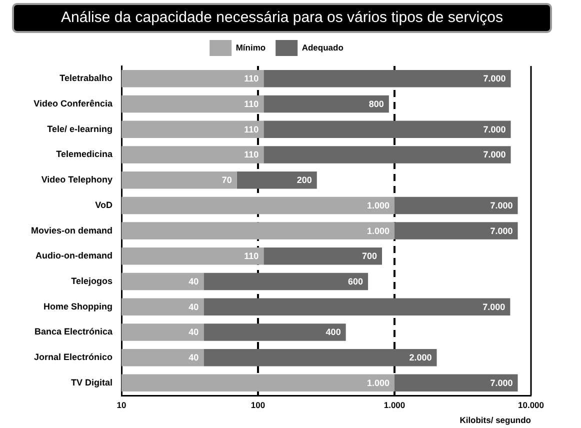 The height and width of the screenshot is (428, 581). Describe the element at coordinates (74, 255) in the screenshot. I see `y-tick-label: Audio-on-demand` at that location.